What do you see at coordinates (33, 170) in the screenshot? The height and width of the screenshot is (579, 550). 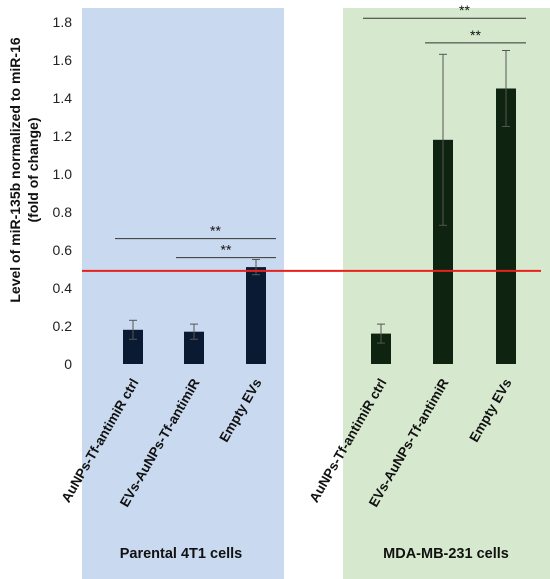 I see `y-axis-label-line2: (fold of change)` at bounding box center [33, 170].